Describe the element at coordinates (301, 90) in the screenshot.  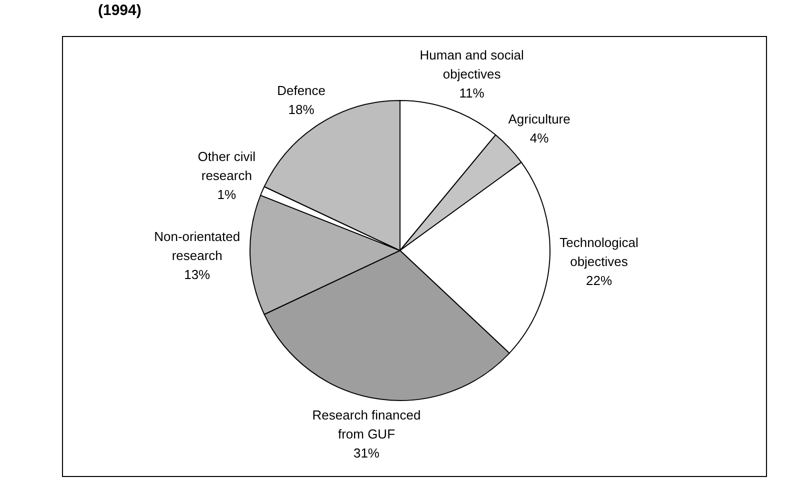
I see `slice-label: Defence` at that location.